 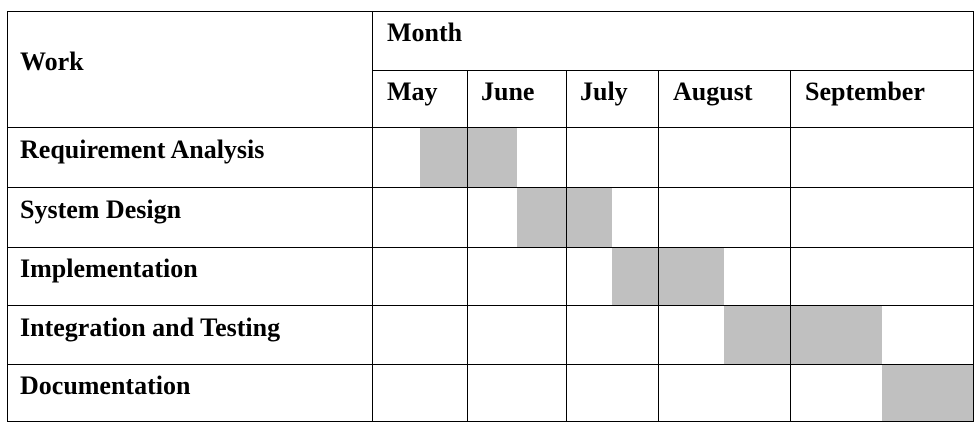 I want to click on grid-line-top, so click(x=490, y=11).